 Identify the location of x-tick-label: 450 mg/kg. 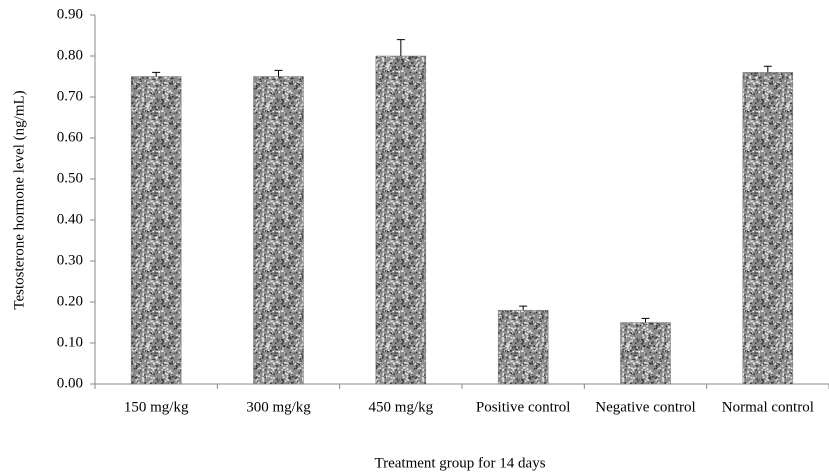
(401, 407).